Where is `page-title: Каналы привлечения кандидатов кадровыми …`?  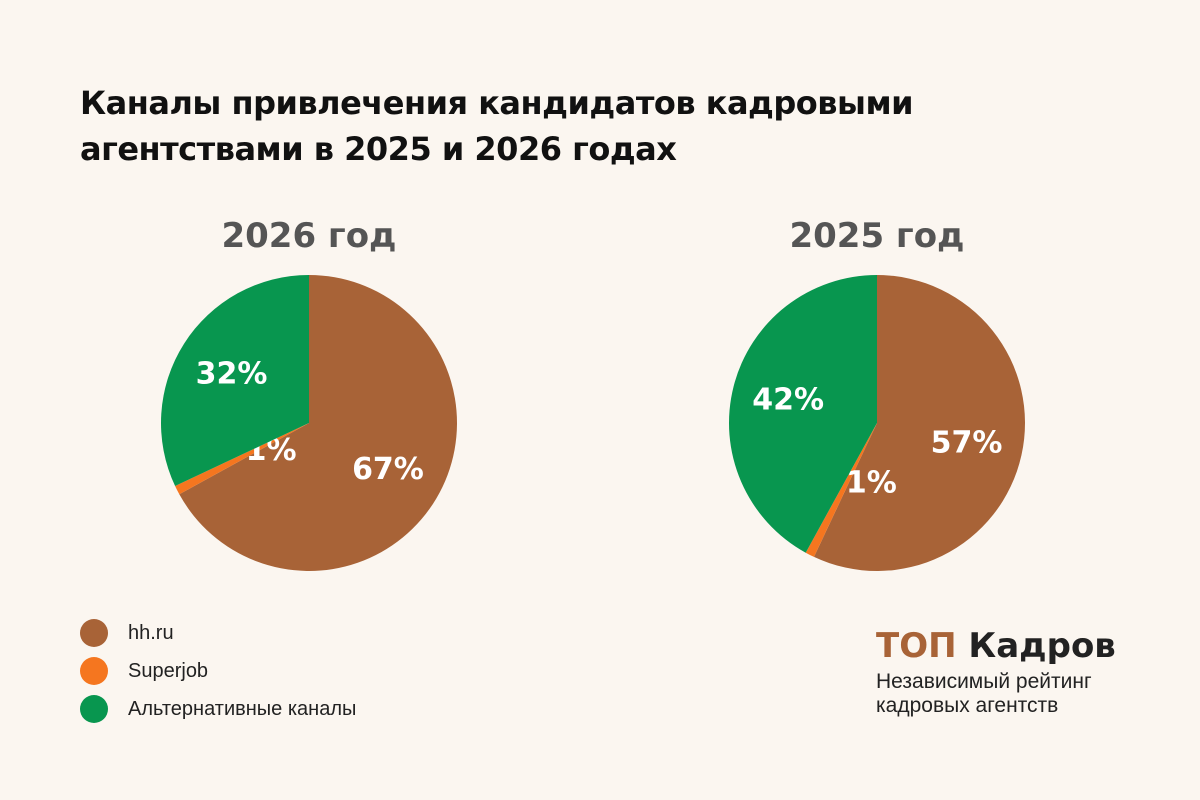
page-title: Каналы привлечения кандидатов кадровыми … is located at coordinates (497, 126).